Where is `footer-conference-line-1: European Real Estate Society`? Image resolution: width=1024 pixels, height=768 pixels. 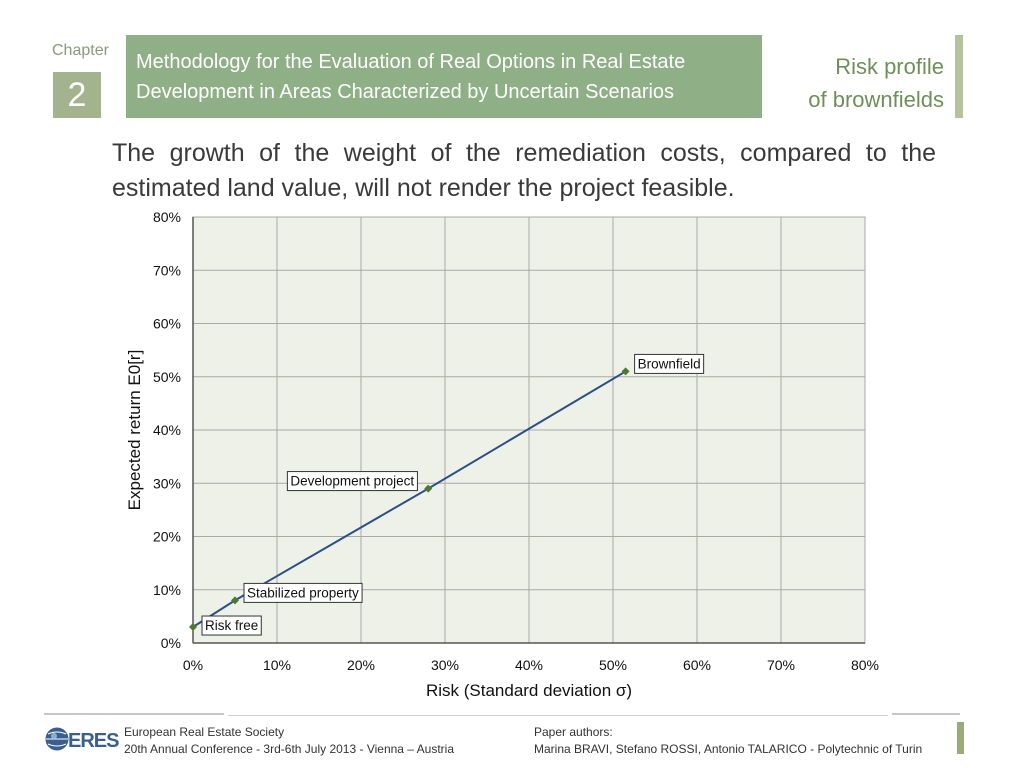
footer-conference-line-1: European Real Estate Society is located at coordinates (204, 732).